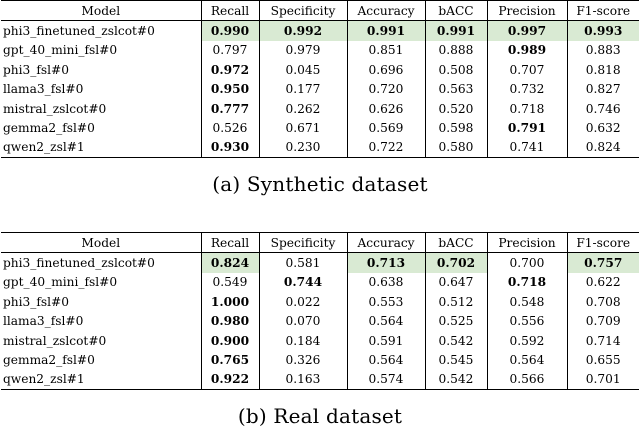 This screenshot has width=640, height=436. I want to click on metric-cell: 0.542, so click(456, 340).